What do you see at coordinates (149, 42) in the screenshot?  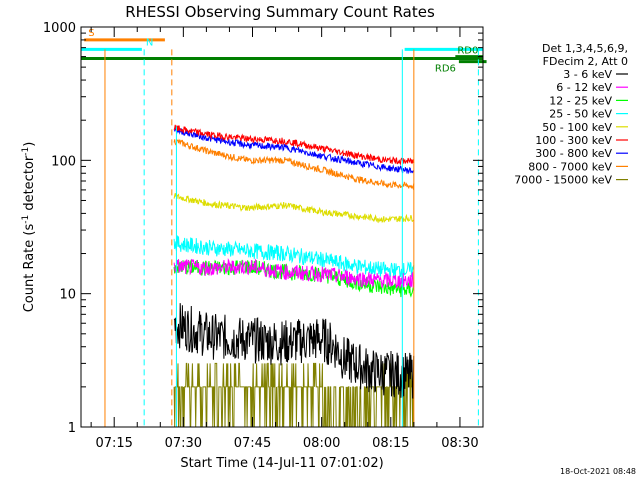 I see `night-label: N` at bounding box center [149, 42].